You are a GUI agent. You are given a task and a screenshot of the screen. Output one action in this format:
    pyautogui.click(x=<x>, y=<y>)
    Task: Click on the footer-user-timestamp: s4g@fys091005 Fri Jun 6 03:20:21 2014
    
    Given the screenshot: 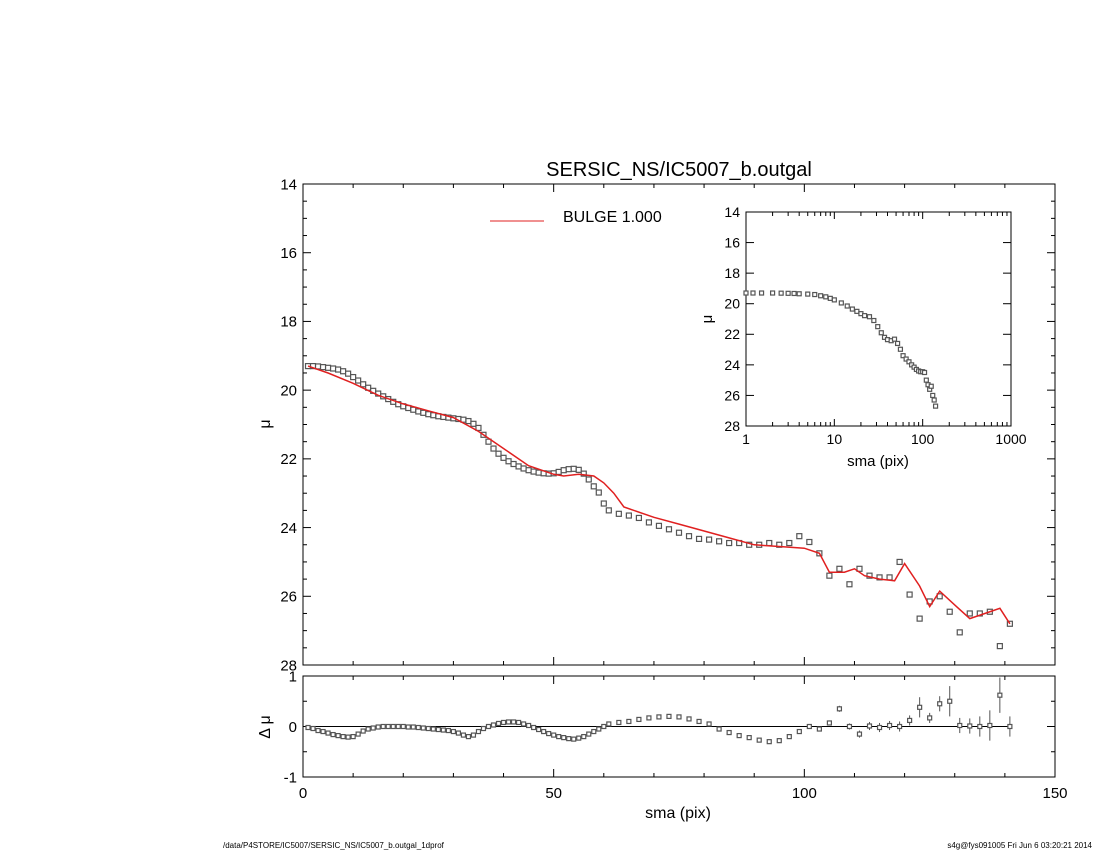 What is the action you would take?
    pyautogui.click(x=1019, y=845)
    